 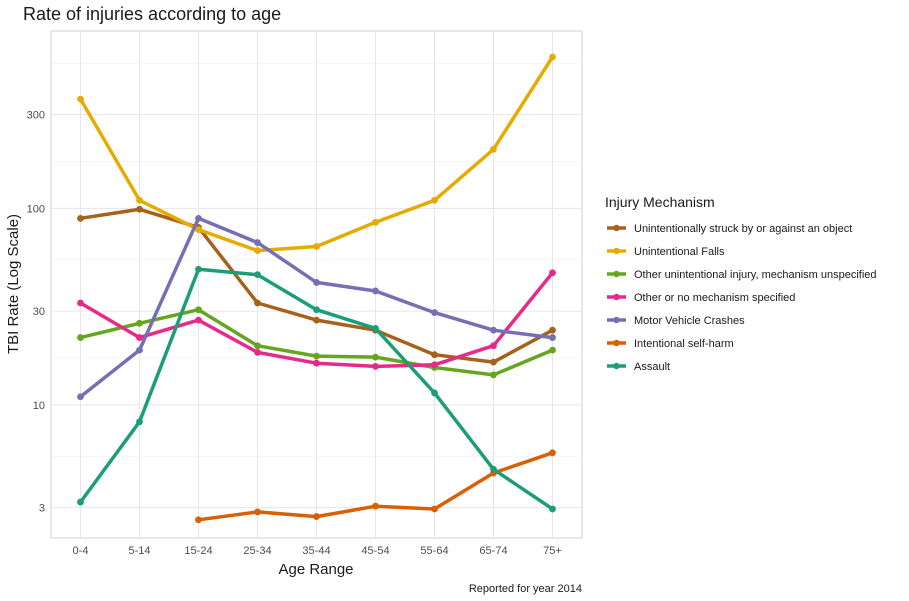 I want to click on y-axis-ticks: 3 10 30 100 300, so click(x=36, y=312).